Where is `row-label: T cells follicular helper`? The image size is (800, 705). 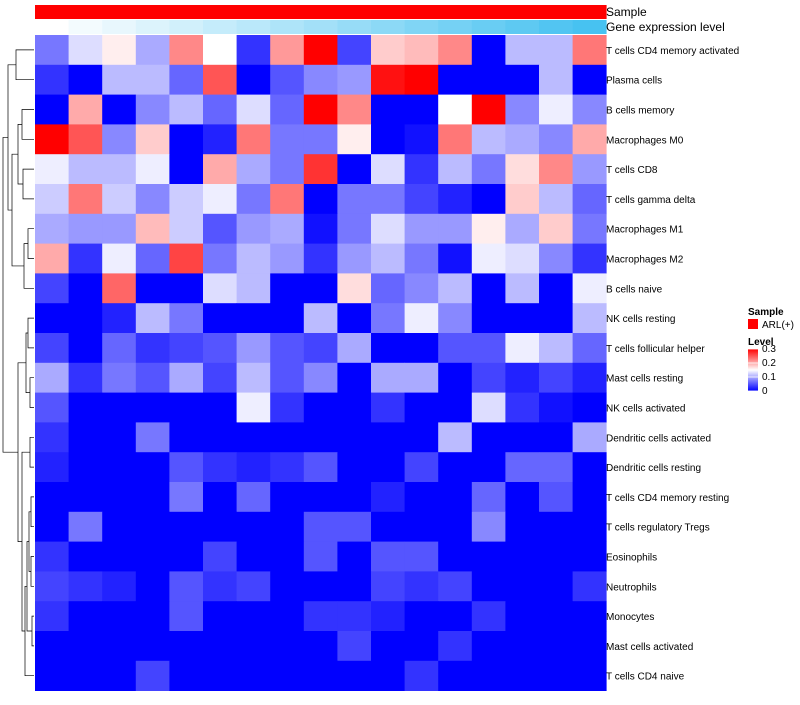 row-label: T cells follicular helper is located at coordinates (655, 349).